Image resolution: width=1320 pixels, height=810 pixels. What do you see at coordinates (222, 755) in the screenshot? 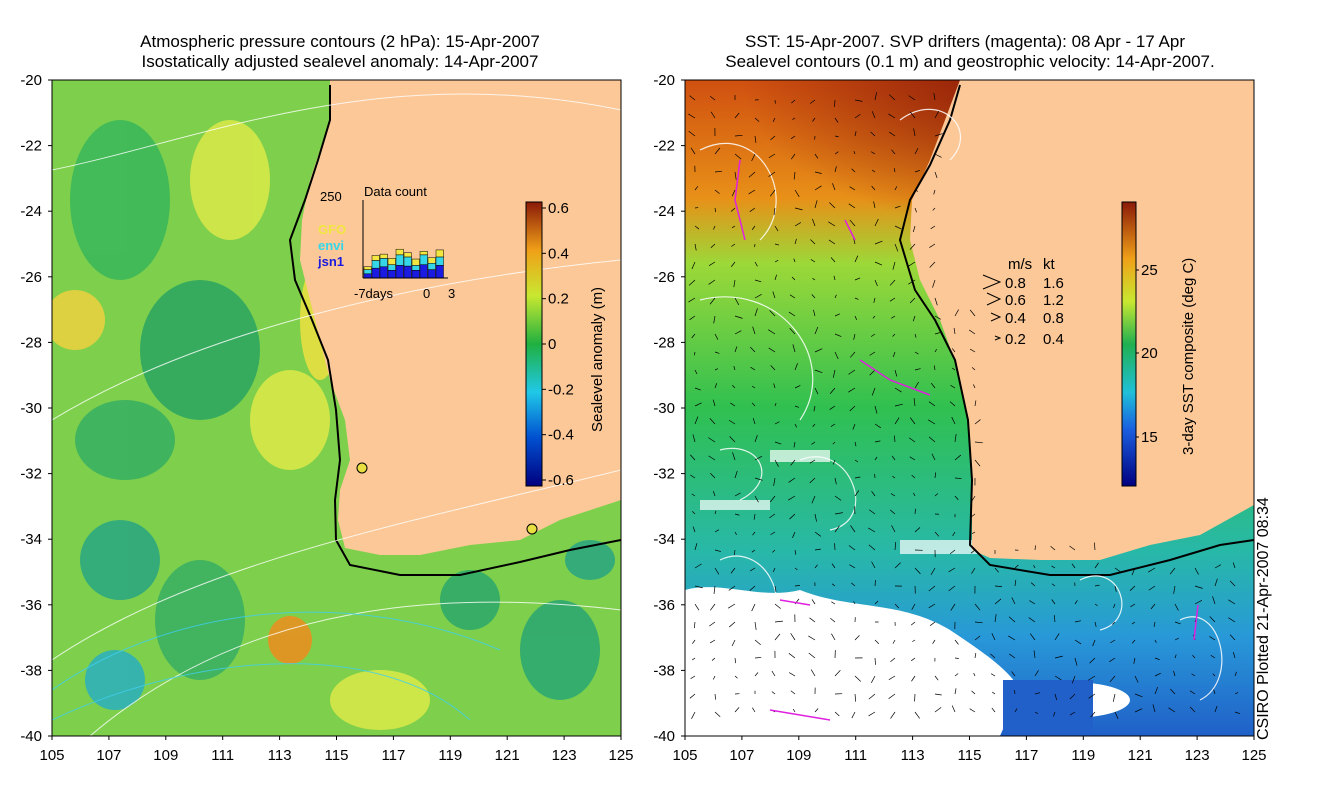
I see `left-x-tick-label: 111` at bounding box center [222, 755].